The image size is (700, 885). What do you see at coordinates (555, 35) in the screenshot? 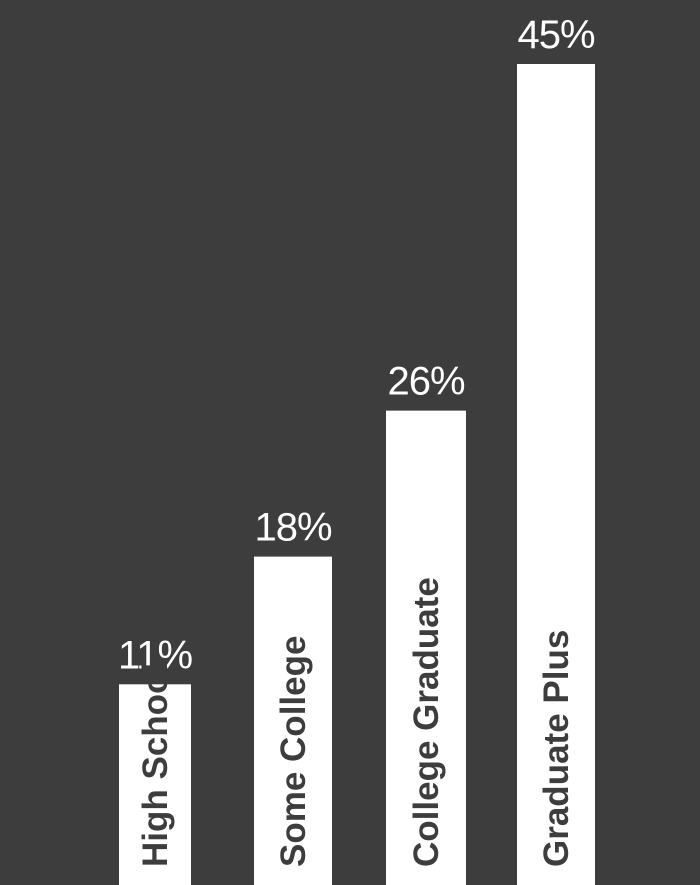
I see `value-label: 45%` at bounding box center [555, 35].